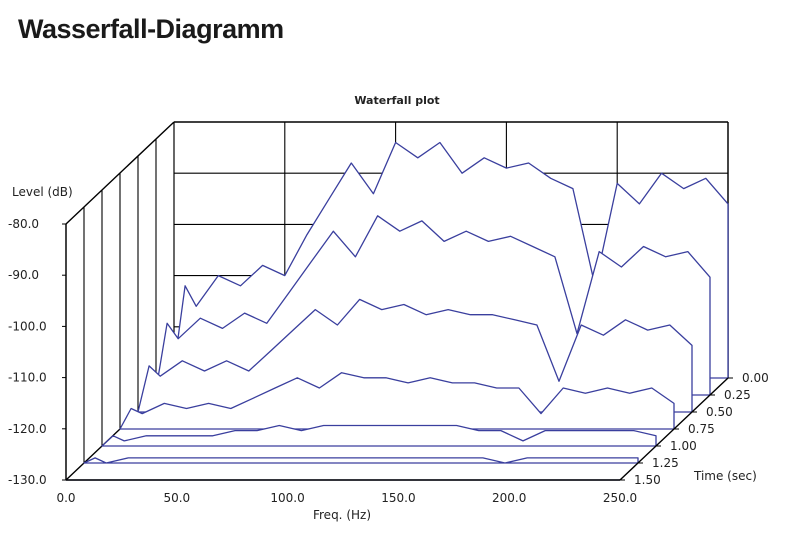 The height and width of the screenshot is (533, 800). I want to click on x-tick-label-0: 0.0, so click(65, 498).